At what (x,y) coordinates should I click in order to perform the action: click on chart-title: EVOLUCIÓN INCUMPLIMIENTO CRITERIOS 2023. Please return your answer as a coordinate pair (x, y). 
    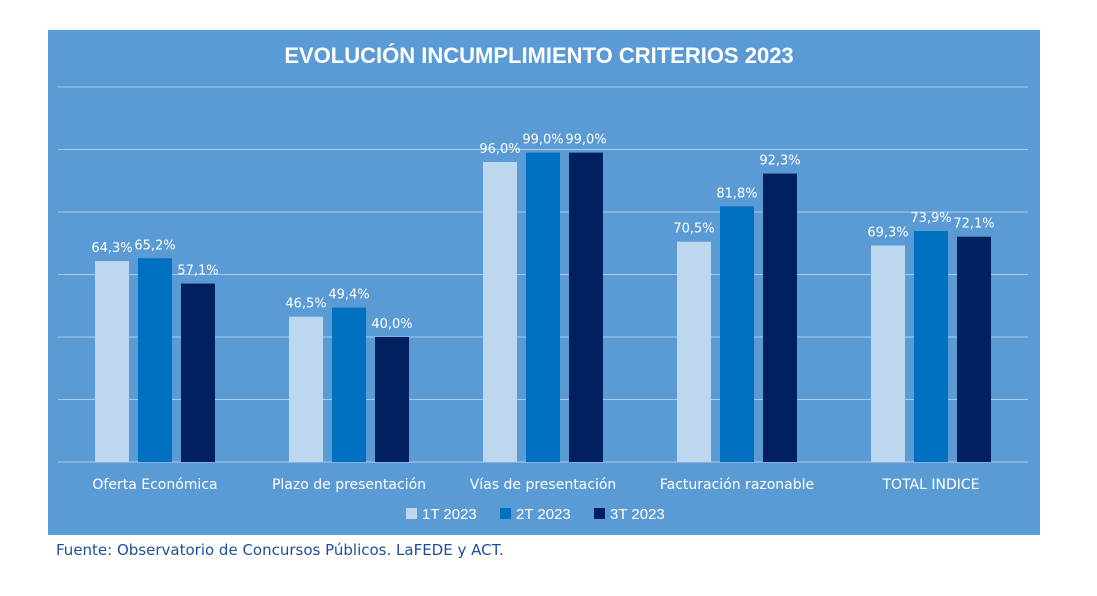
    Looking at the image, I should click on (538, 55).